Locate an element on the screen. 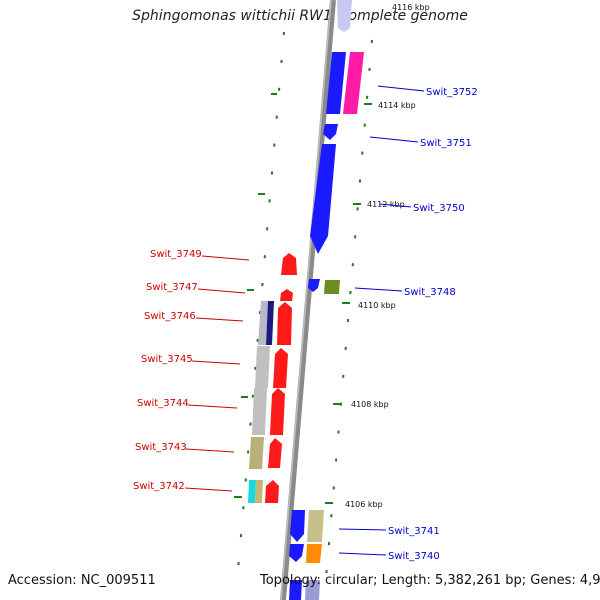 This screenshot has height=600, width=600. gene-label-swit-3743: Swit_3743 is located at coordinates (161, 447).